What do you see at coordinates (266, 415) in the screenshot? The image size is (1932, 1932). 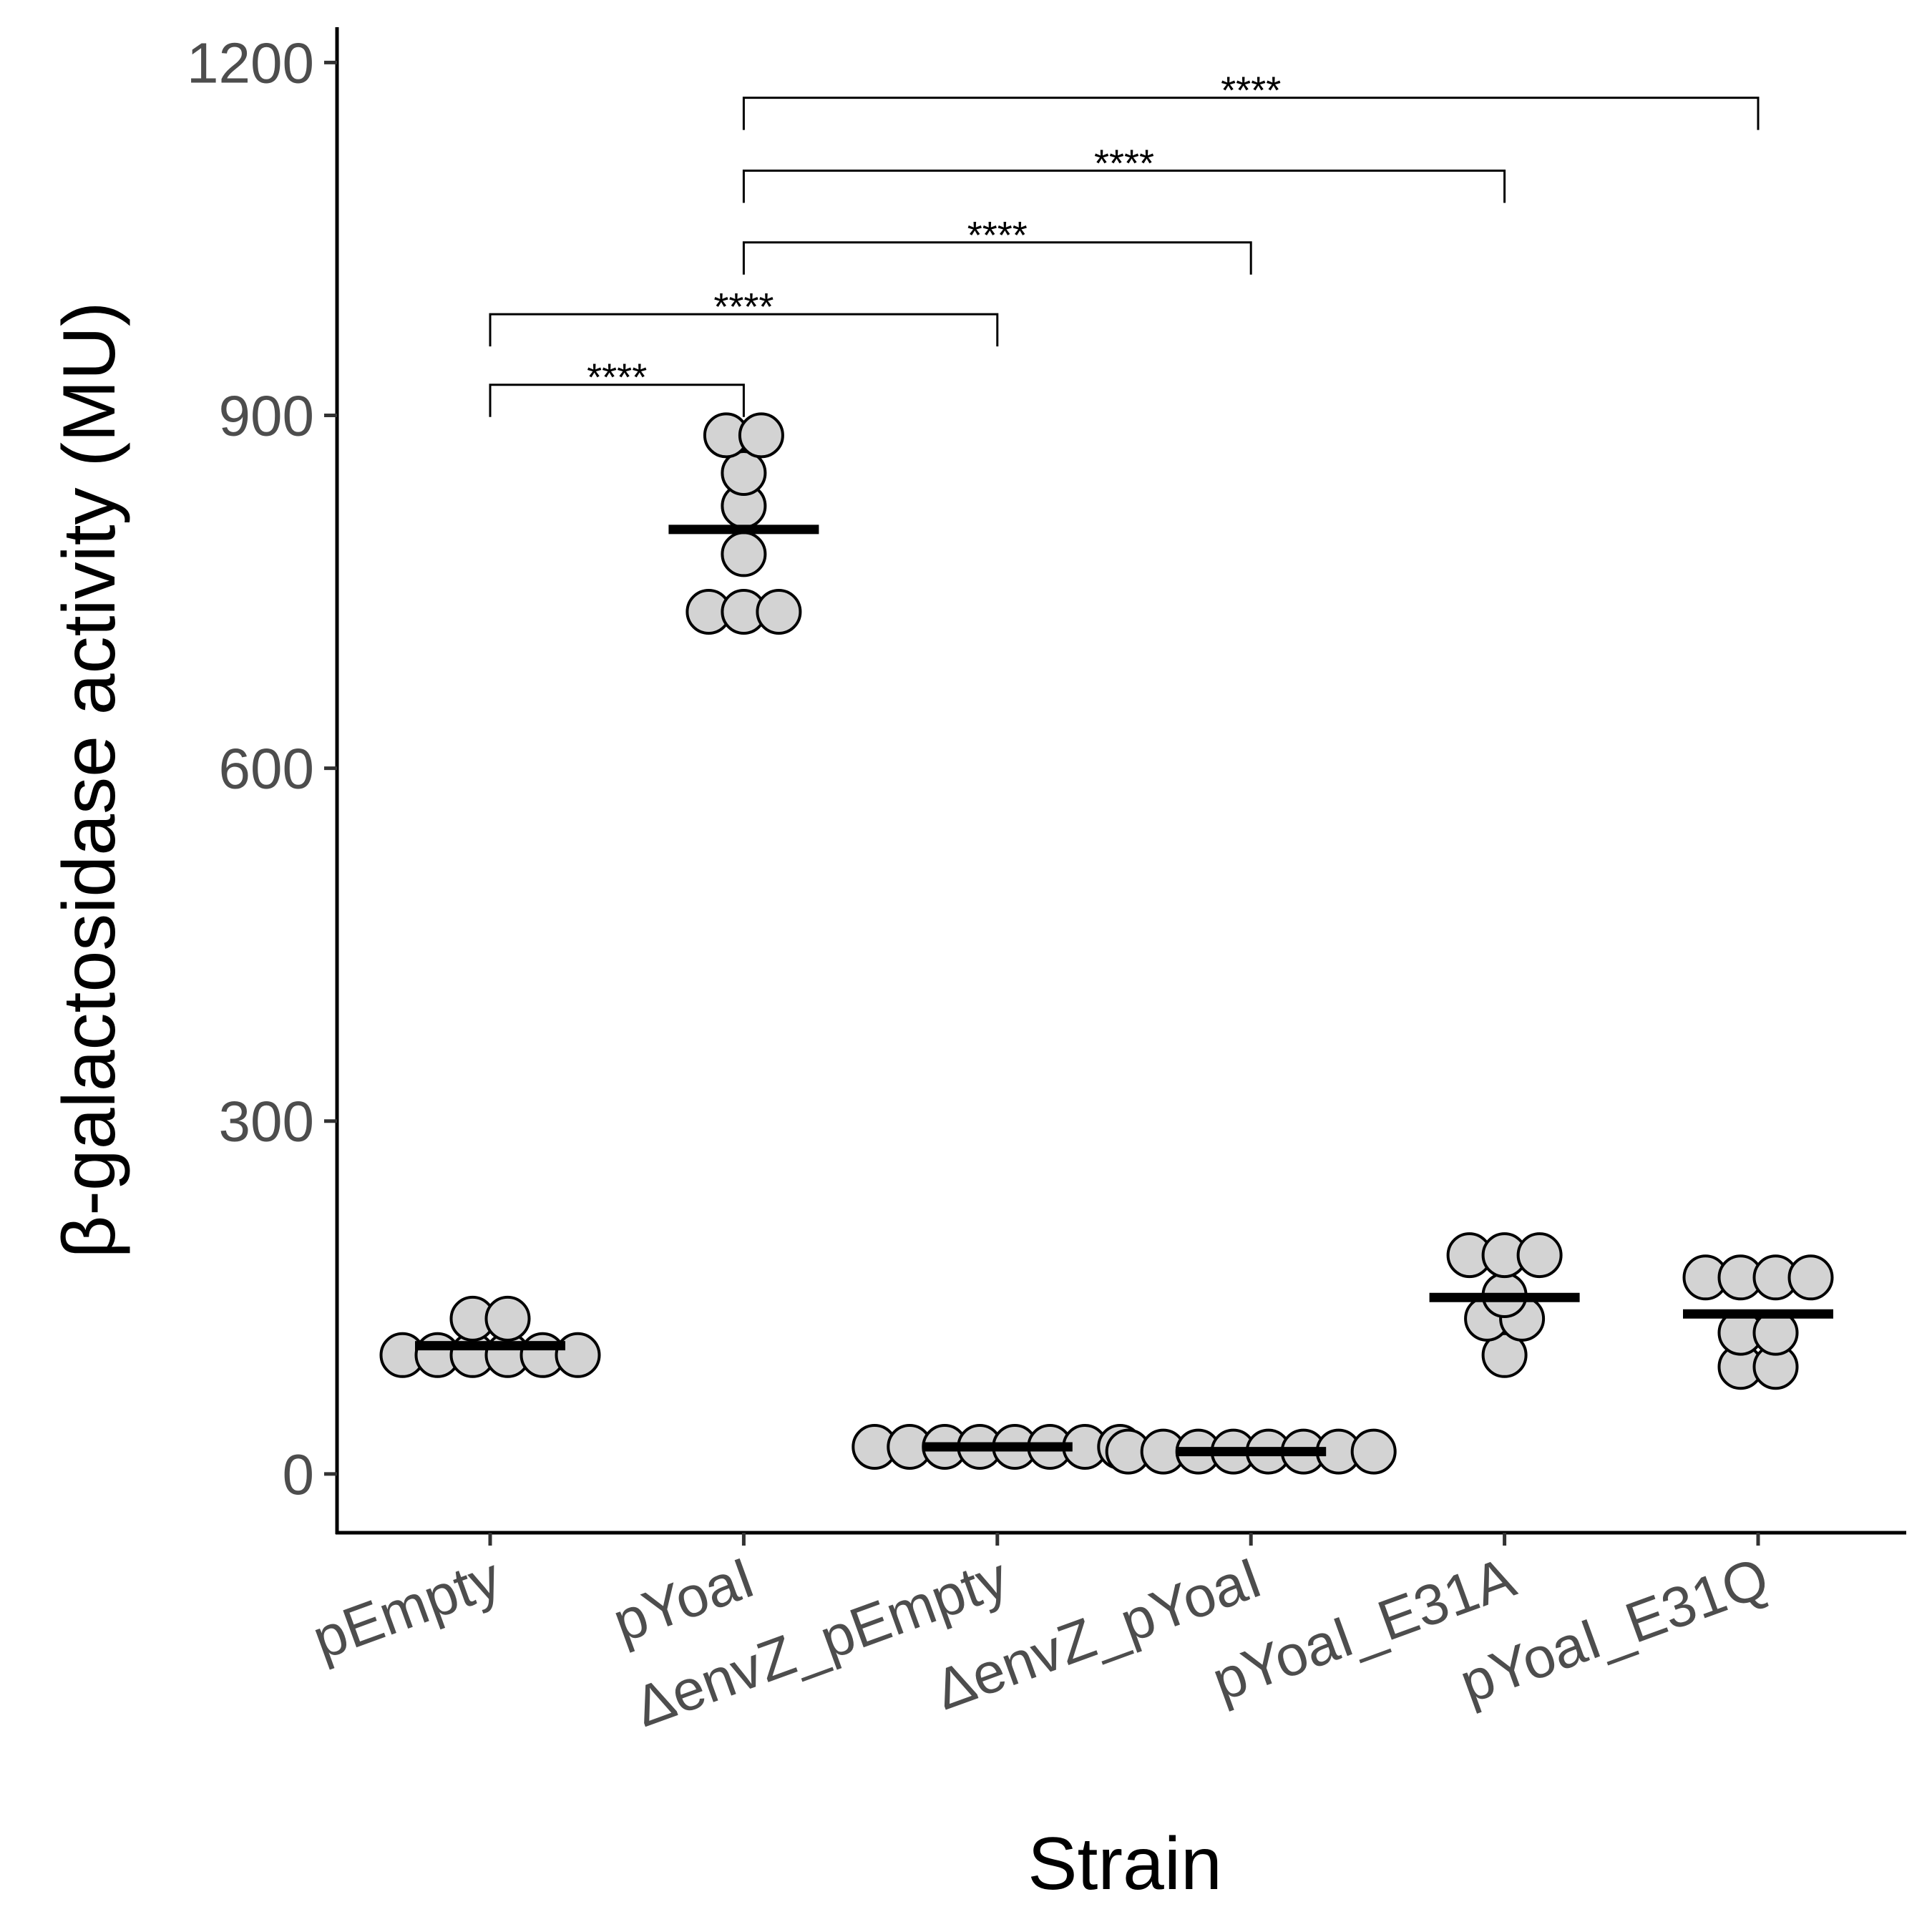 I see `y-tick-label: 900` at bounding box center [266, 415].